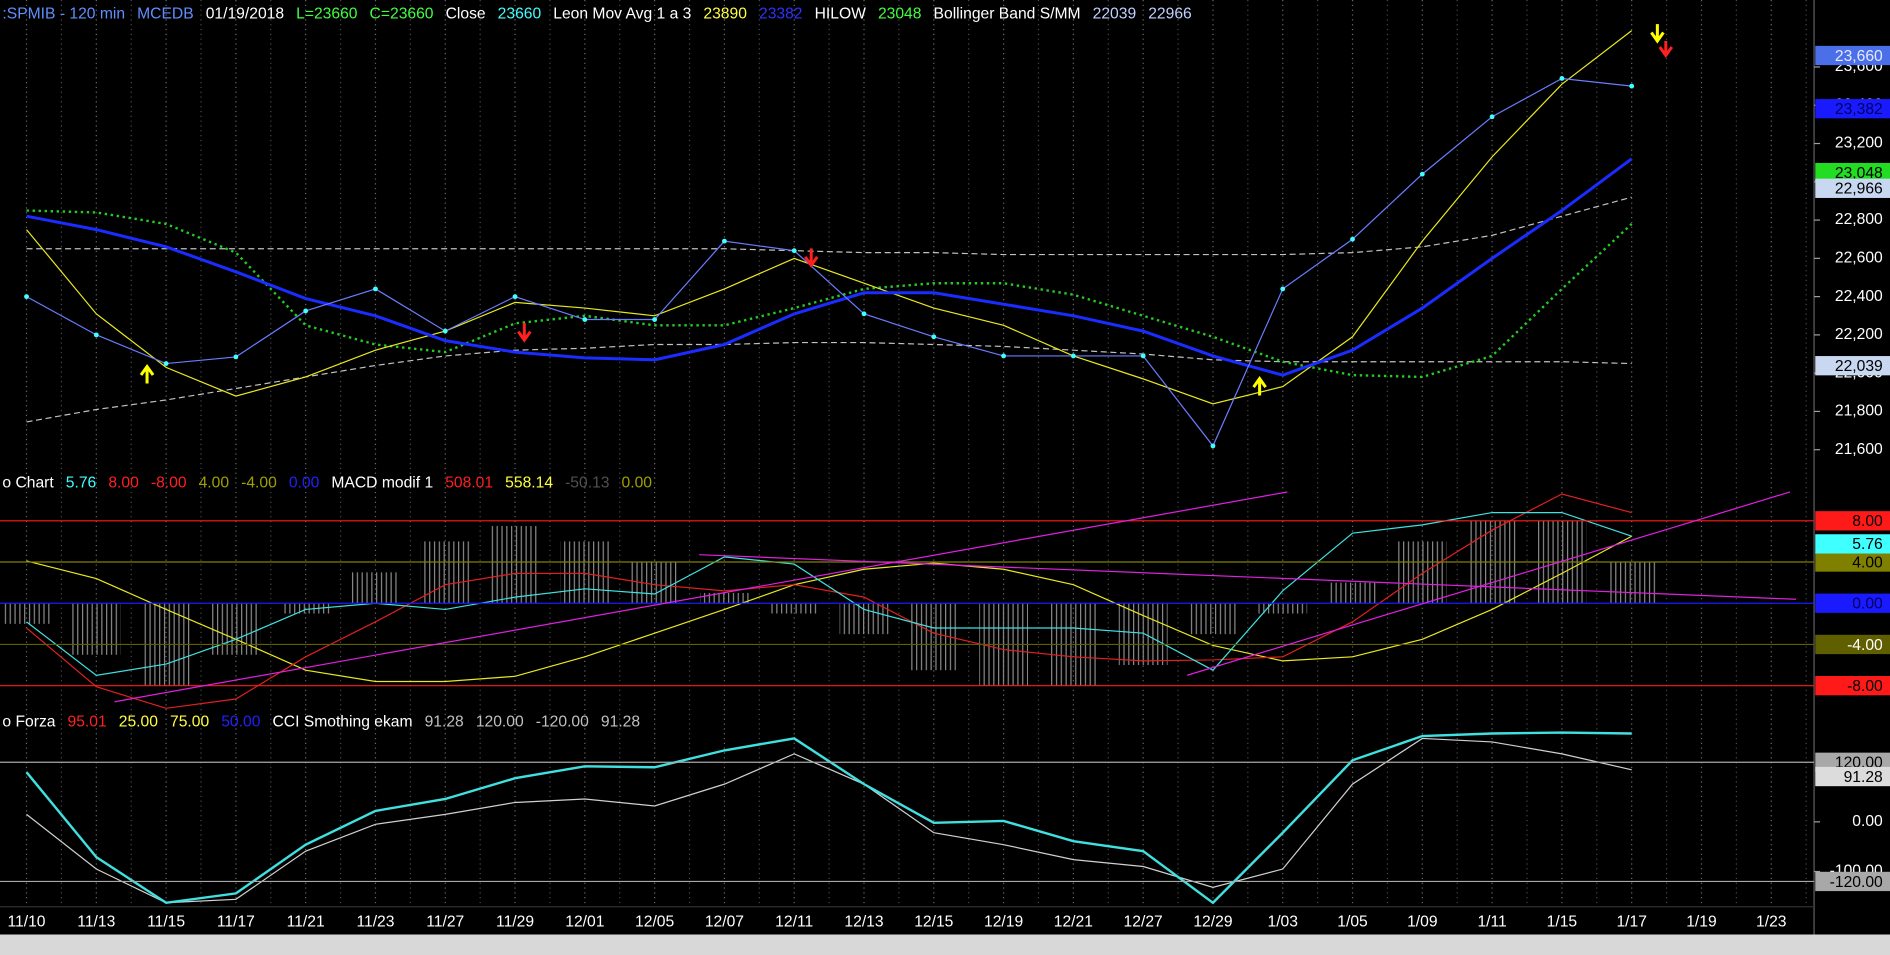 This screenshot has height=955, width=1890. Describe the element at coordinates (1489, 583) in the screenshot. I see `trendline` at that location.